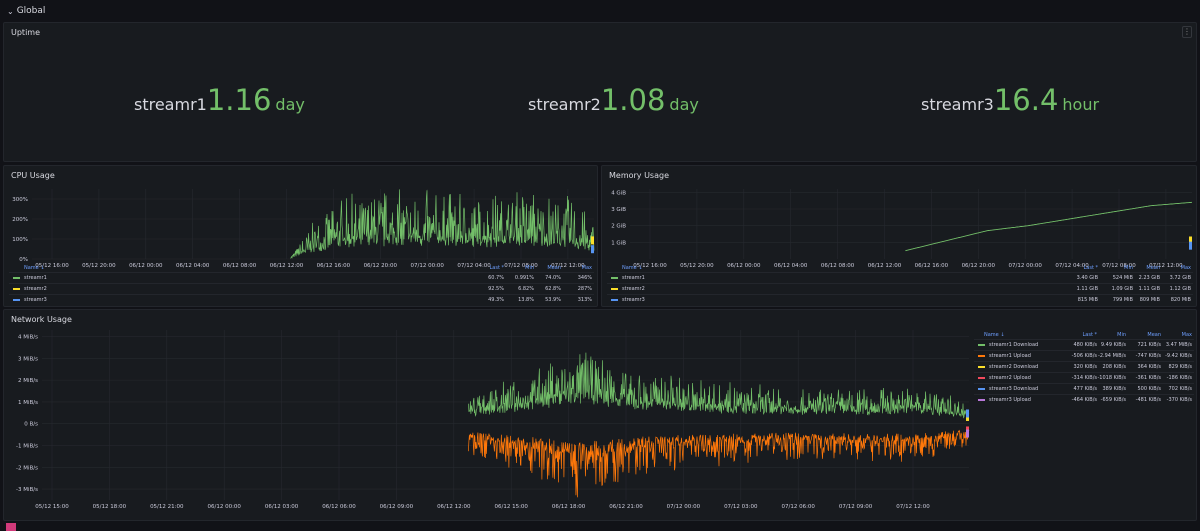  Describe the element at coordinates (744, 266) in the screenshot. I see `x-tick-label: 06/12 00:00` at that location.